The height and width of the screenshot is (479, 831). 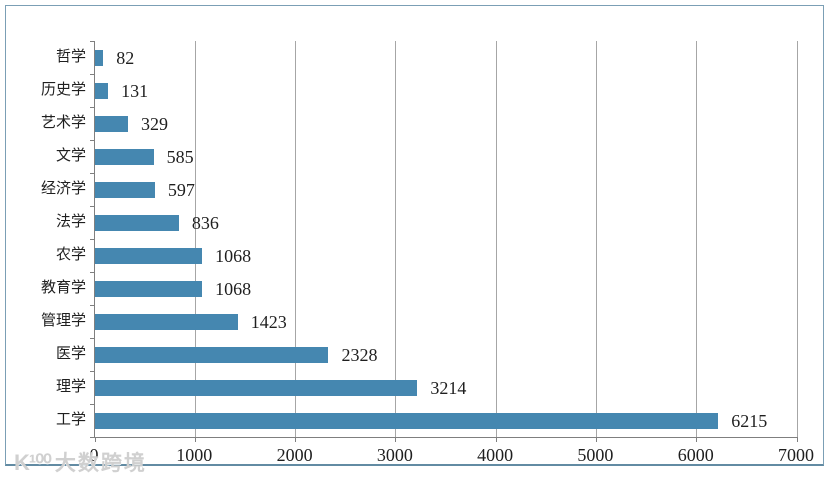 I want to click on bar-value-label: 1423, so click(x=268, y=321).